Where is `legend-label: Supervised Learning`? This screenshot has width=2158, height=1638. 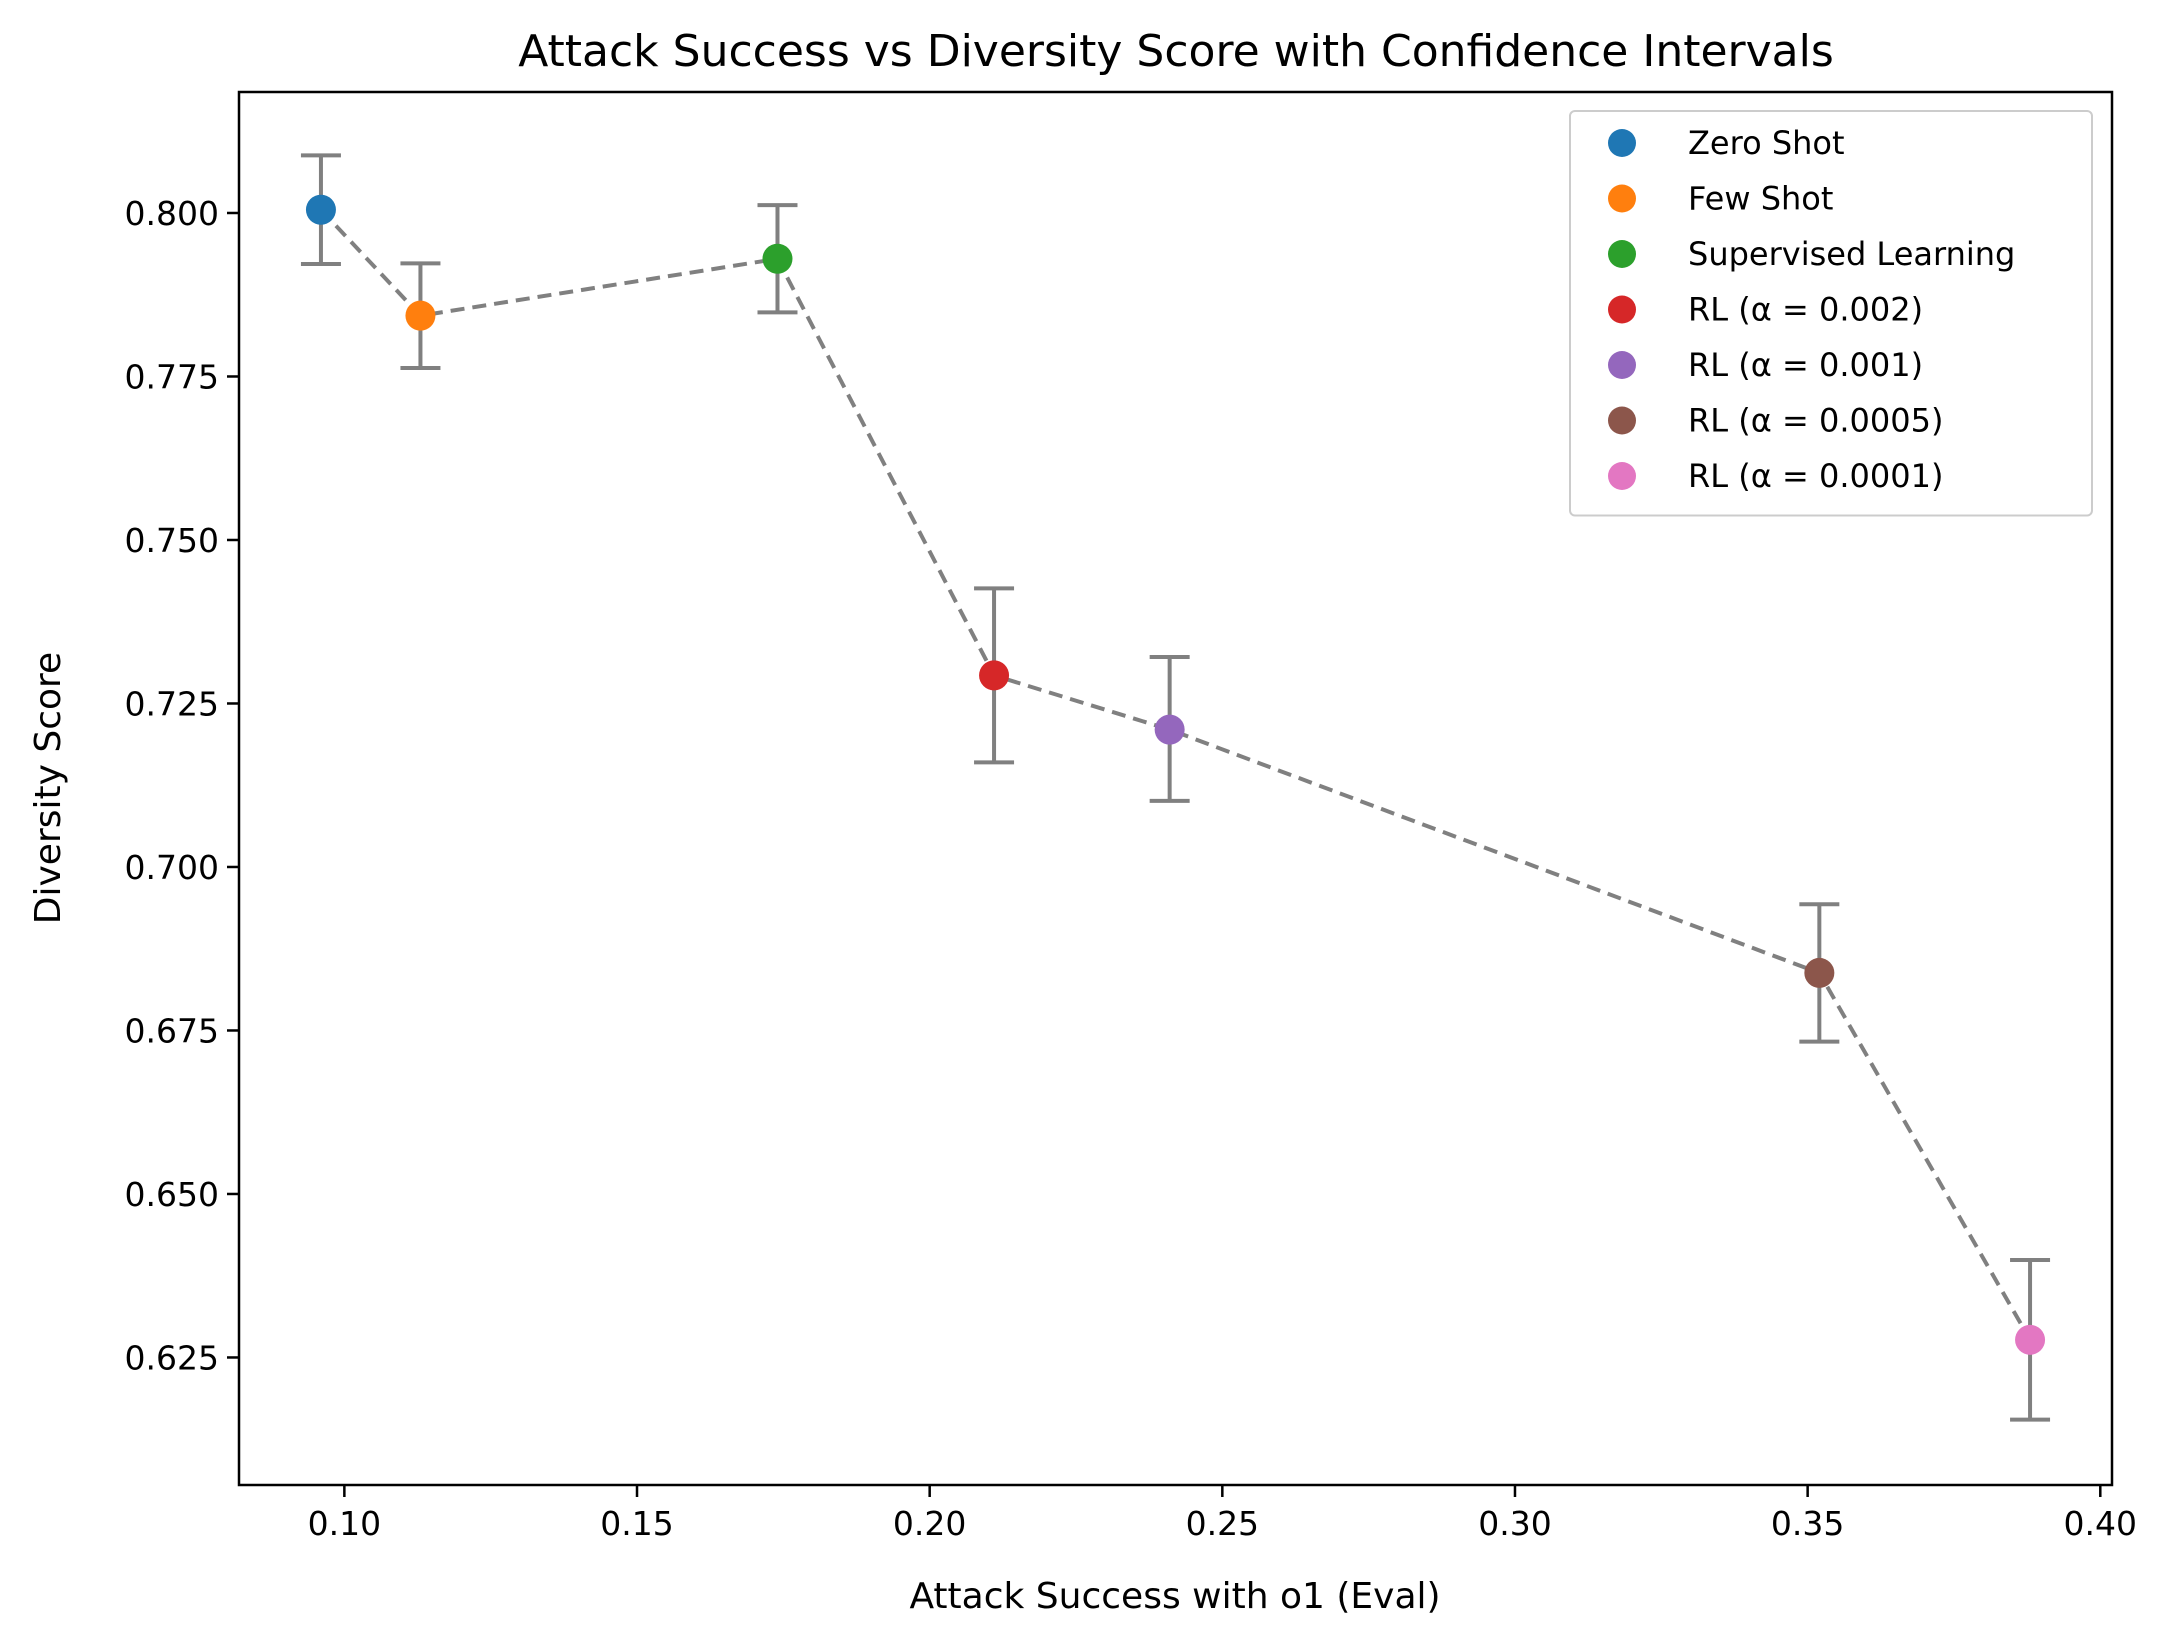 legend-label: Supervised Learning is located at coordinates (1851, 254).